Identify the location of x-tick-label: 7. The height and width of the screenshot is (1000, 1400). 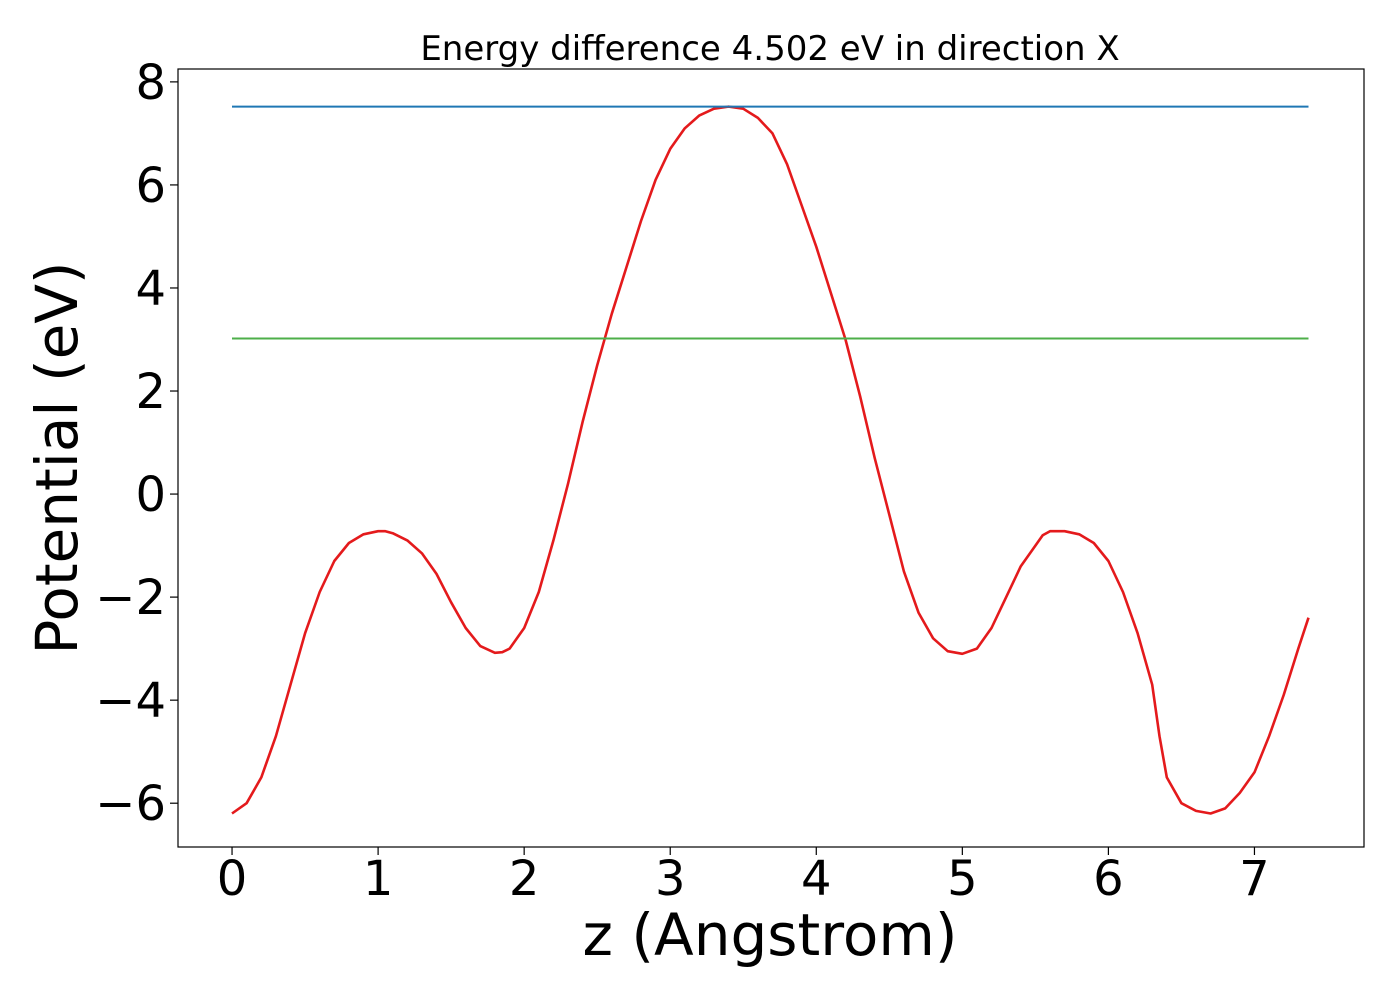
(1254, 879).